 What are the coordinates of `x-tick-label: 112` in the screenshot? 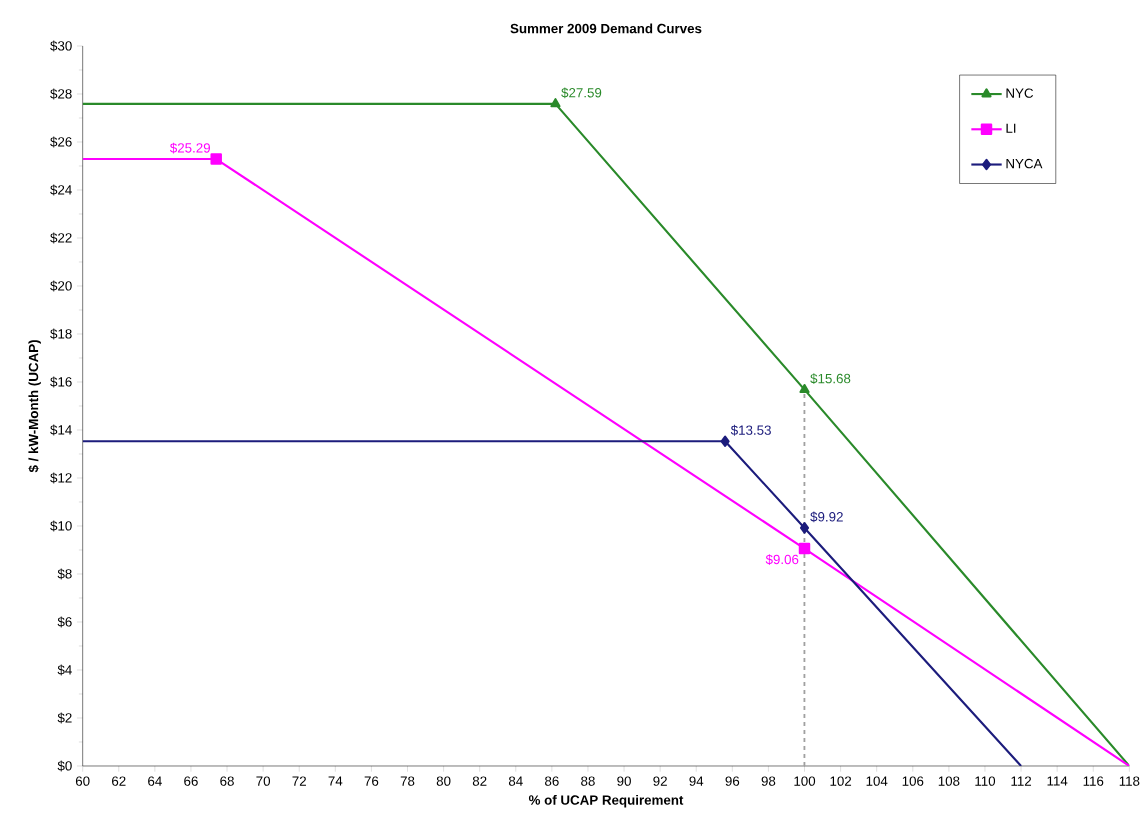 It's located at (1021, 781).